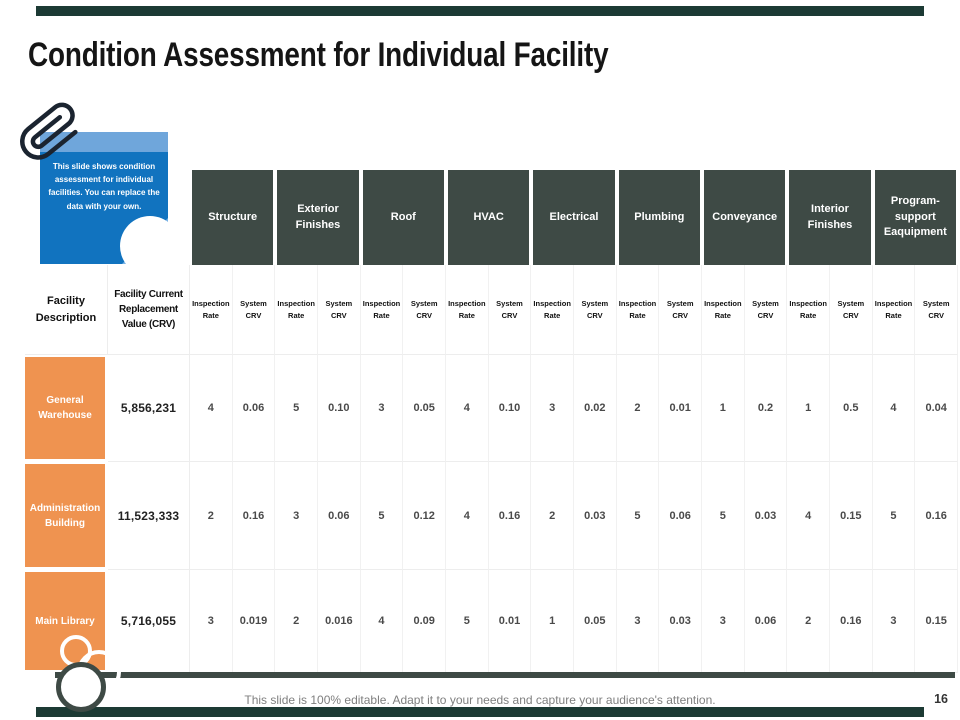 This screenshot has width=960, height=720. What do you see at coordinates (149, 408) in the screenshot?
I see `crv-value-cell: 5,856,231` at bounding box center [149, 408].